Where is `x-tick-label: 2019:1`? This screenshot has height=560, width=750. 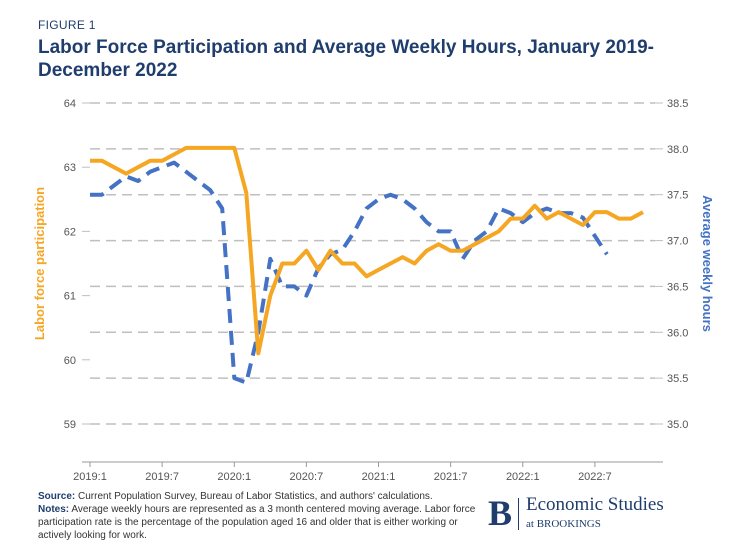
x-tick-label: 2019:1 is located at coordinates (90, 475).